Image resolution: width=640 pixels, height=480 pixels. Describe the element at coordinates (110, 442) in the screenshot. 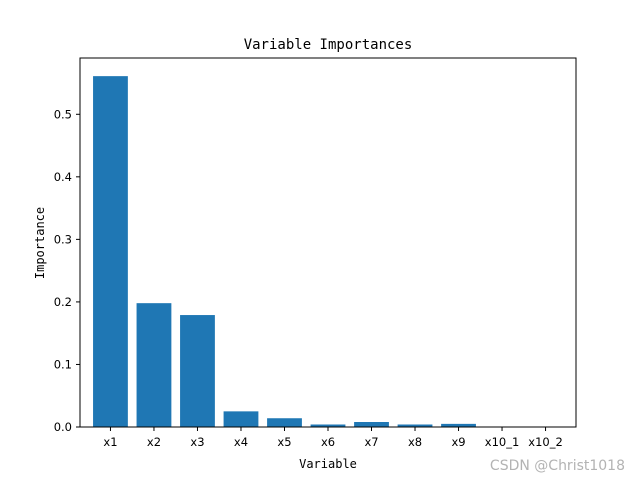

I see `x-tick-label: x1` at that location.